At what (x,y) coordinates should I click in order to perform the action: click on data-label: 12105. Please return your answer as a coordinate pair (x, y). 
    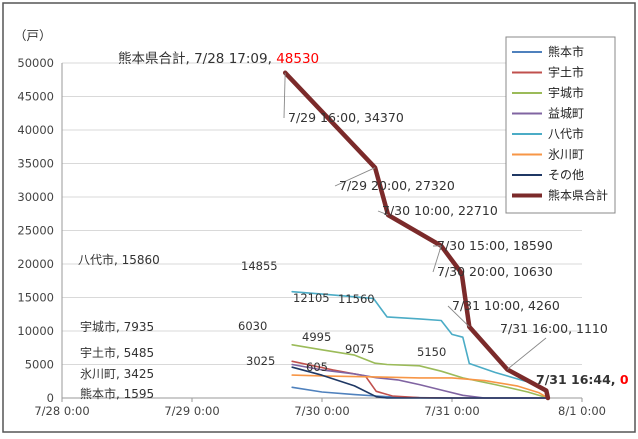
    Looking at the image, I should click on (311, 298).